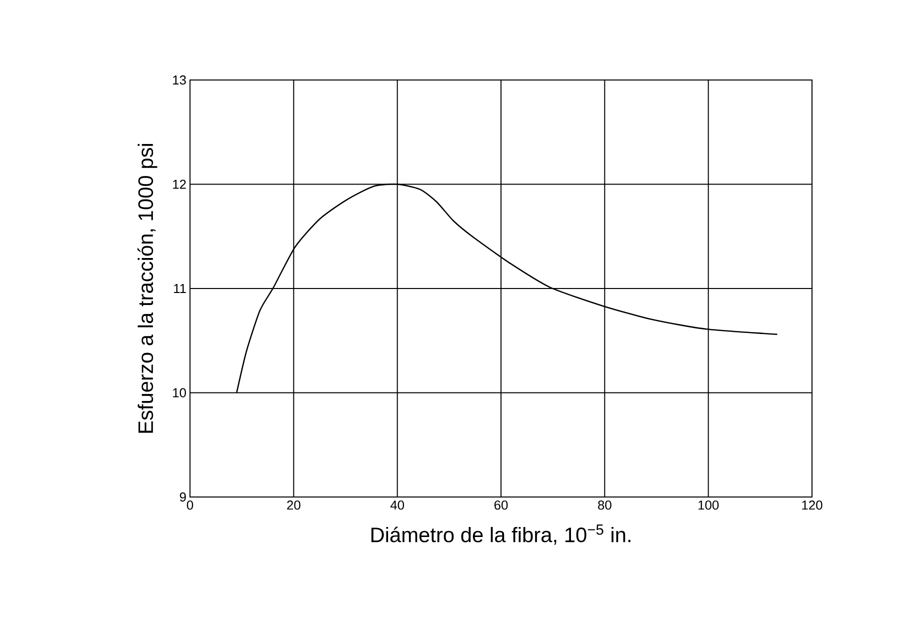 This screenshot has width=910, height=617. I want to click on x-tick-label: 80, so click(605, 505).